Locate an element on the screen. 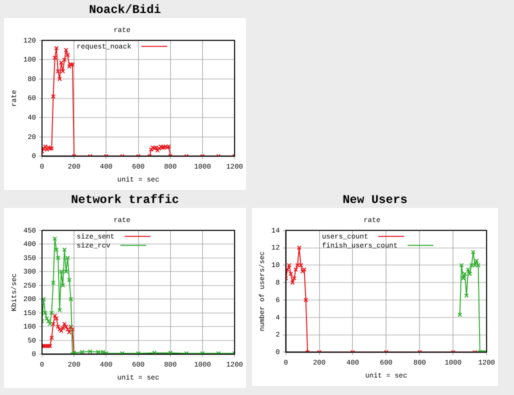 This screenshot has height=395, width=514. chart-title: Network traffic is located at coordinates (125, 200).